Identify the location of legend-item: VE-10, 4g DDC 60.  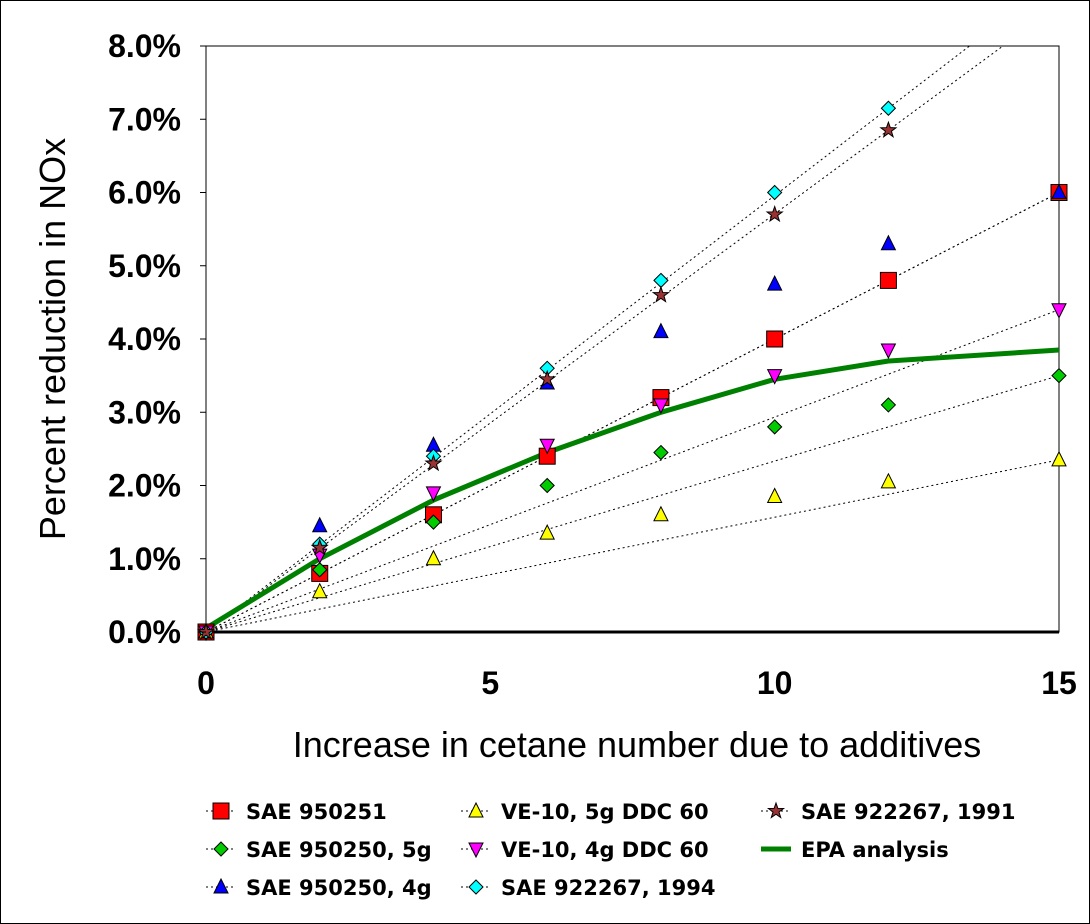
(585, 850).